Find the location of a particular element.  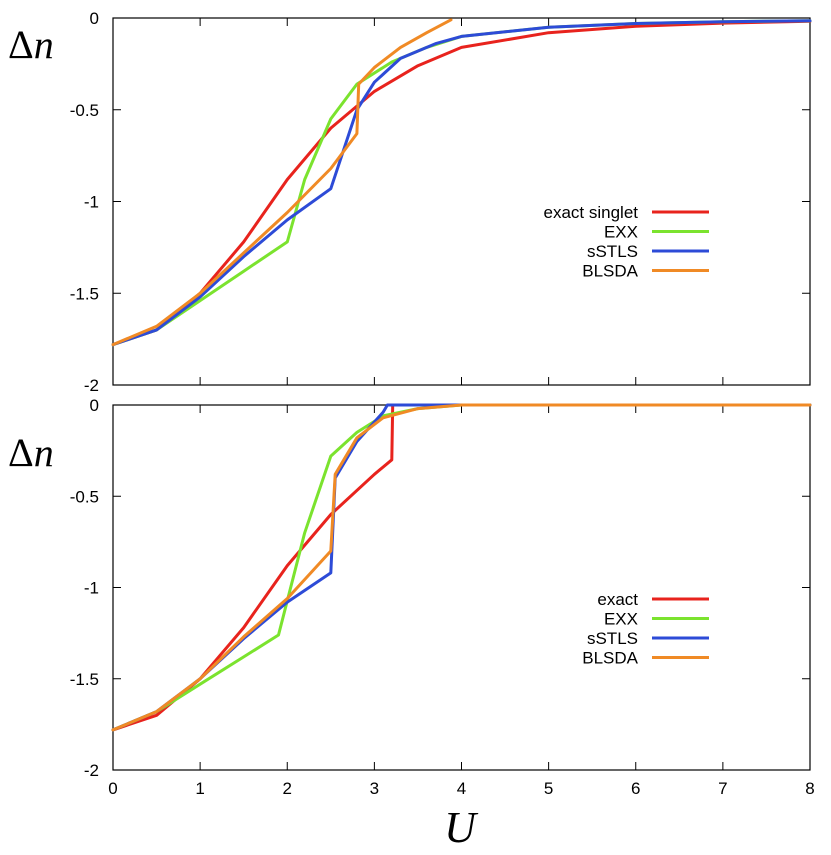

x-tick-label: 8 is located at coordinates (809, 788).